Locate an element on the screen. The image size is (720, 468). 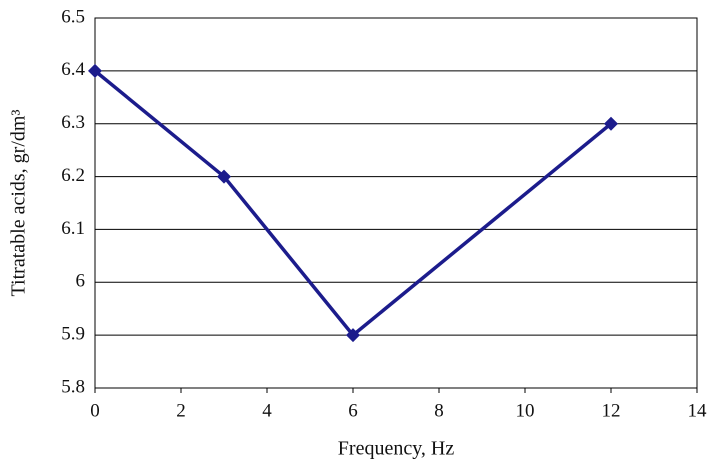
x-tick-label: 6 is located at coordinates (353, 410).